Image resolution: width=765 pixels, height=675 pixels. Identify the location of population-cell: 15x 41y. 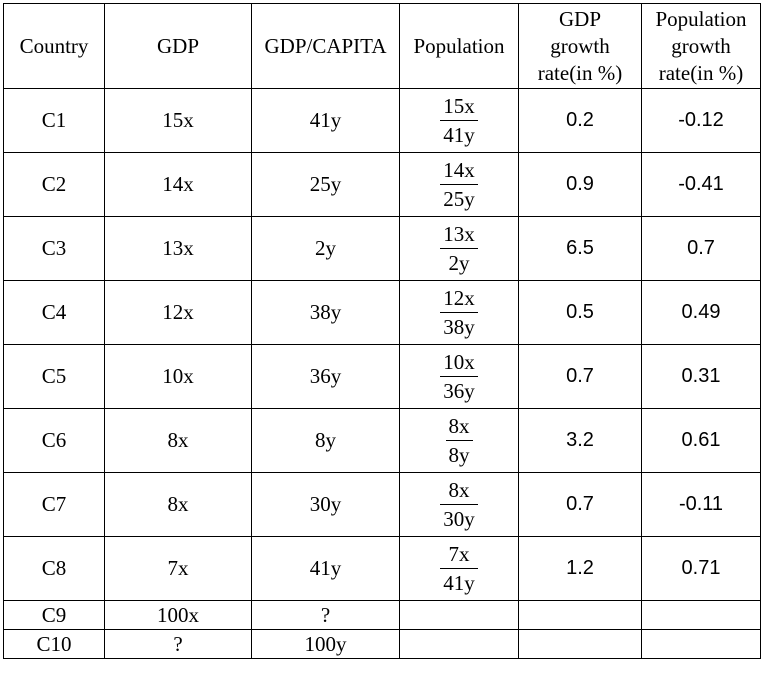
(459, 120).